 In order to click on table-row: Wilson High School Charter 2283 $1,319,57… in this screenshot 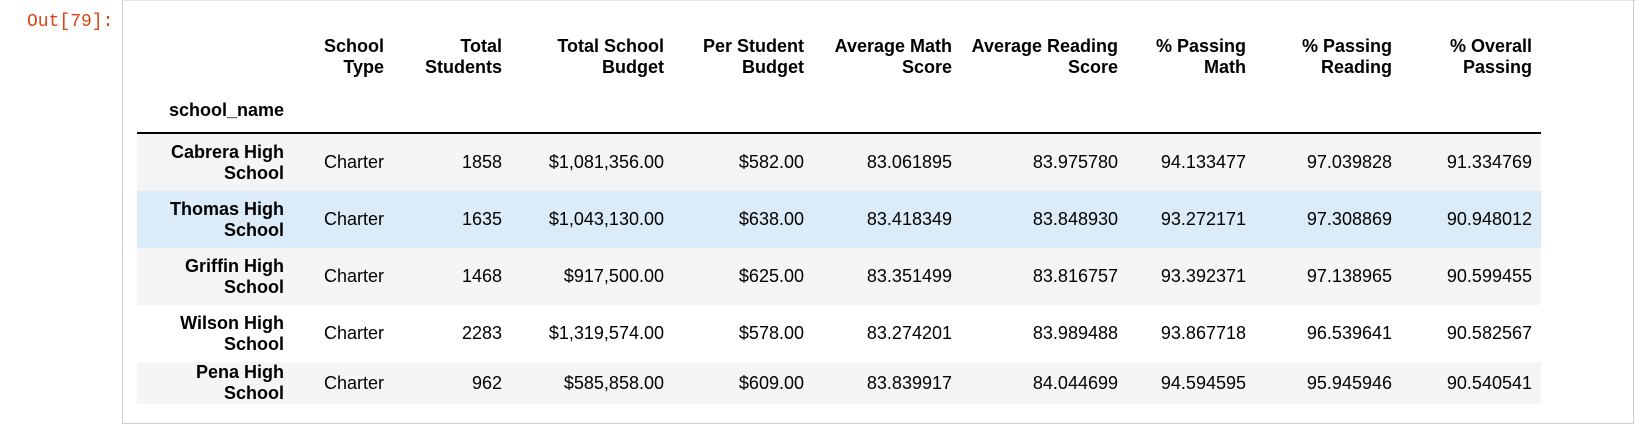, I will do `click(839, 333)`.